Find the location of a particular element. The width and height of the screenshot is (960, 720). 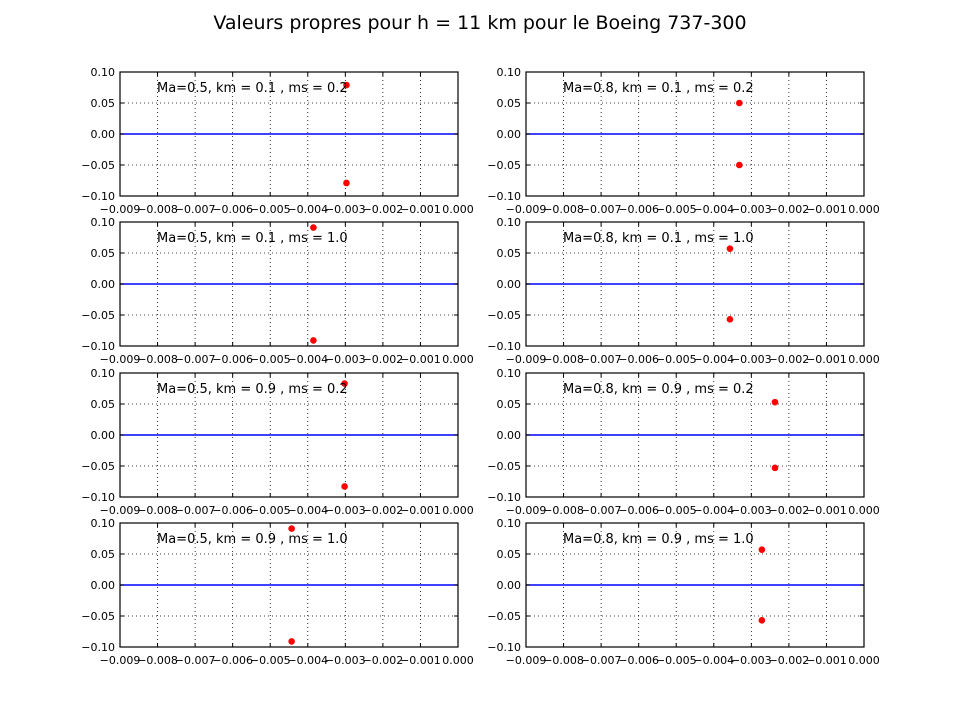

subplot-annotation: Ma=0.8, km = 0.9 , ms = 0.2 is located at coordinates (658, 389).